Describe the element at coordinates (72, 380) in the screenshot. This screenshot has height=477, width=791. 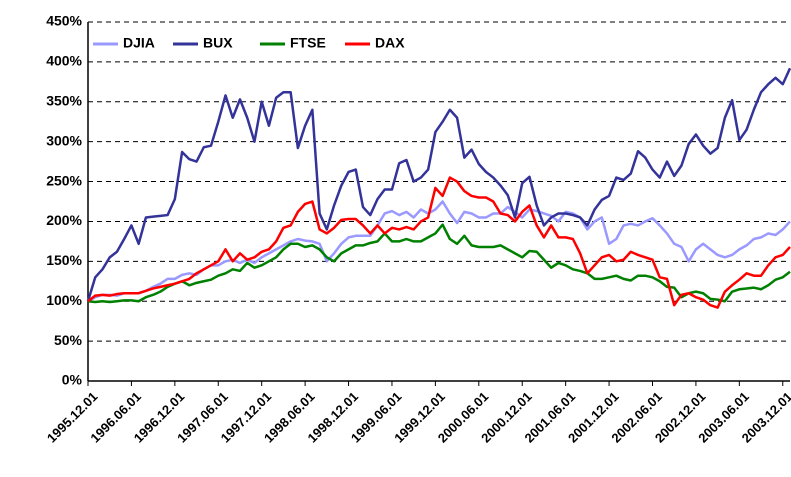
I see `y-tick-label: 0%` at that location.